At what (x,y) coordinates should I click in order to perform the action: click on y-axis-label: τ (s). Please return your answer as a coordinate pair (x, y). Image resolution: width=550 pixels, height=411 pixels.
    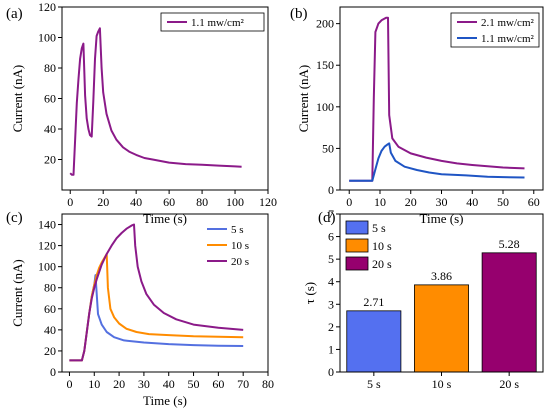
    Looking at the image, I should click on (309, 293).